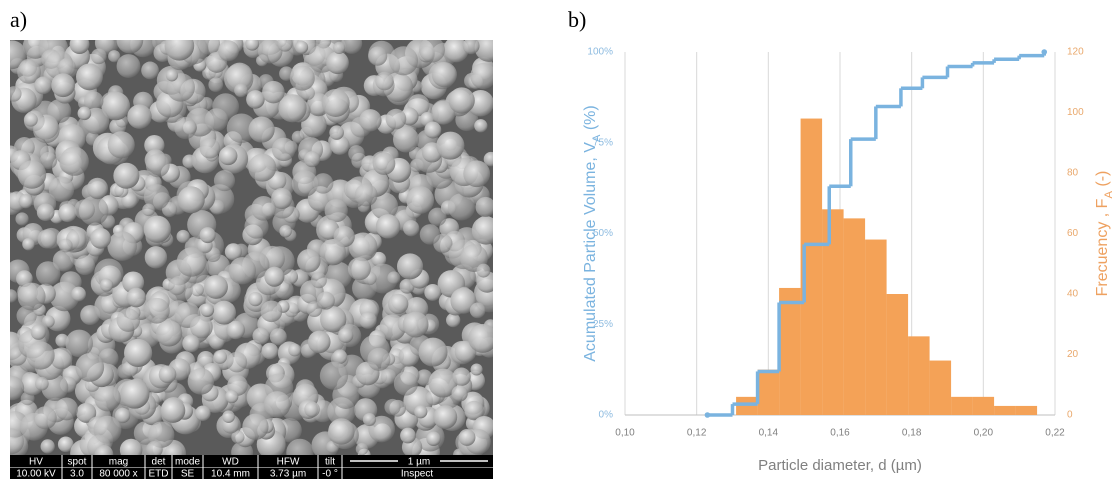 The width and height of the screenshot is (1120, 479). What do you see at coordinates (417, 474) in the screenshot?
I see `footer: Inspect` at bounding box center [417, 474].